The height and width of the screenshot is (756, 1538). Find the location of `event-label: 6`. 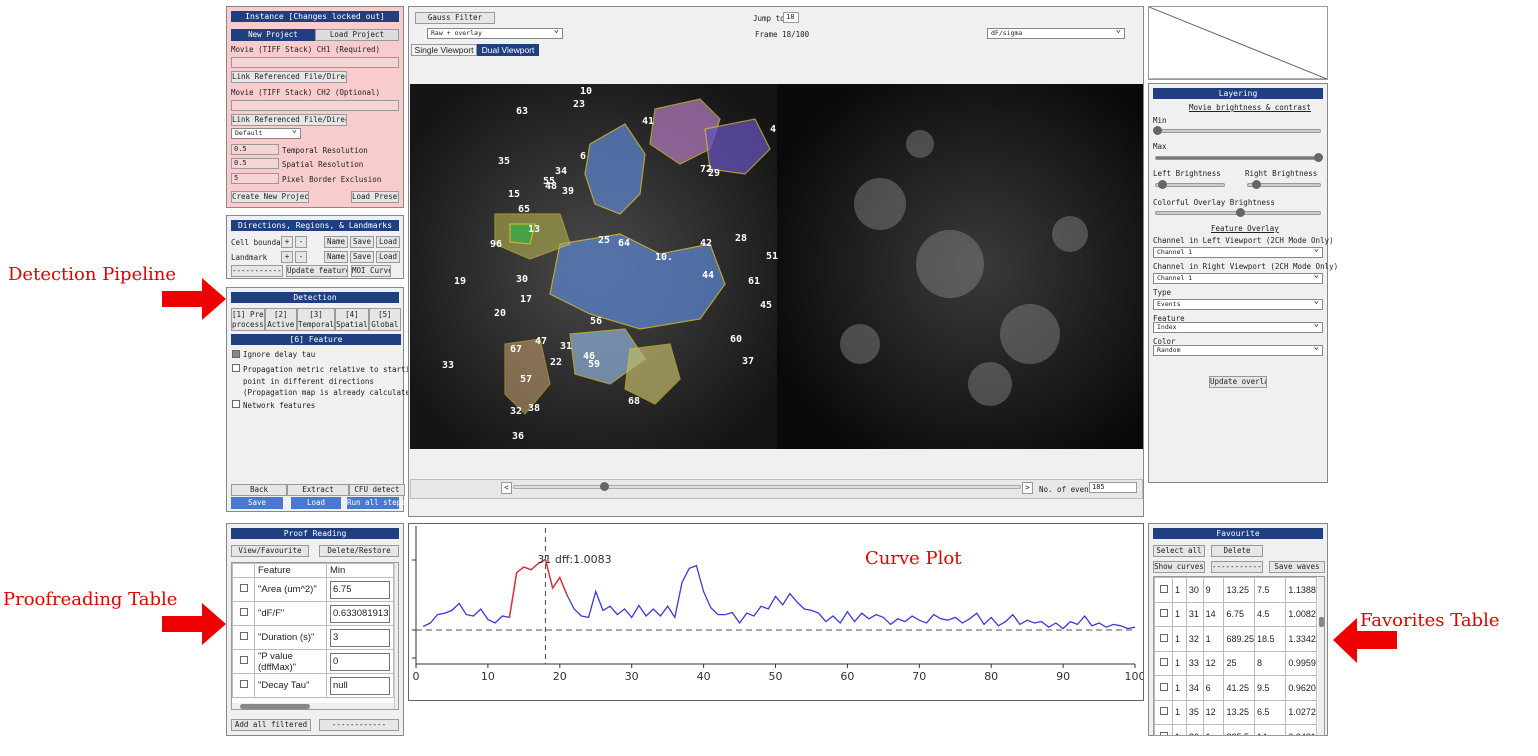

event-label: 6 is located at coordinates (583, 156).